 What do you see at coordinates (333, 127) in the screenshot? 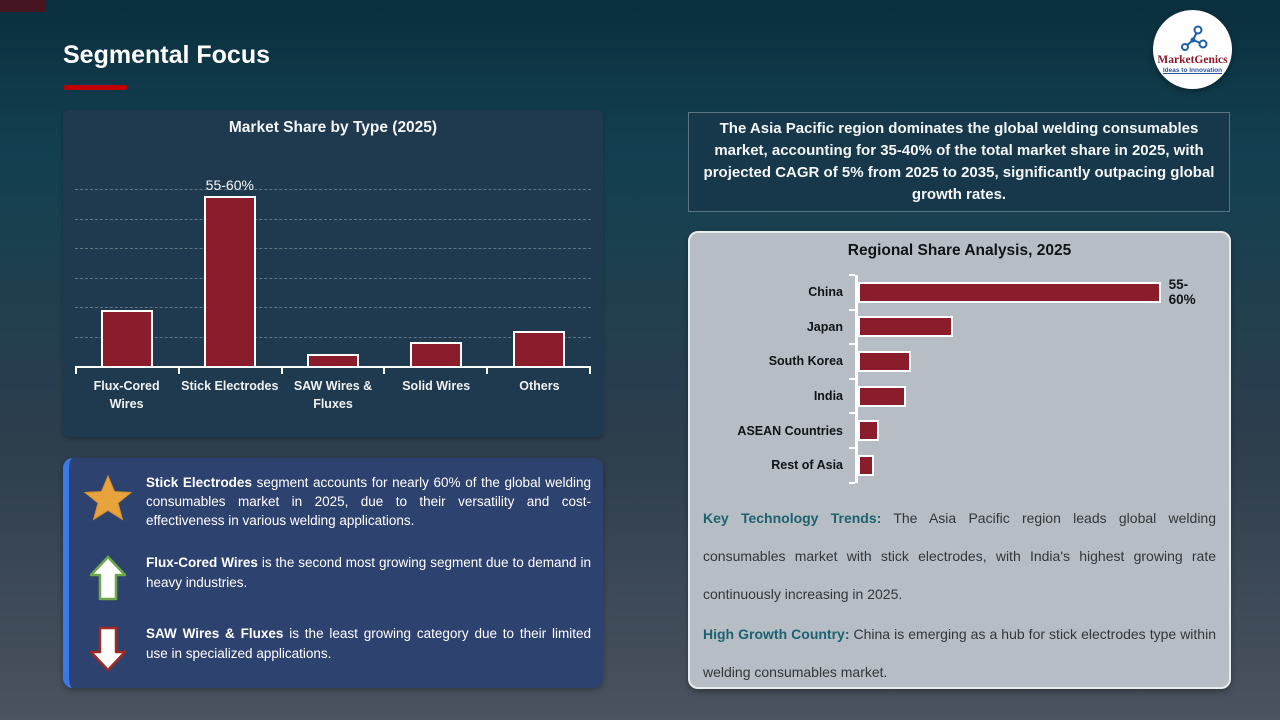
I see `type-chart-title: Market Share by Type (2025)` at bounding box center [333, 127].